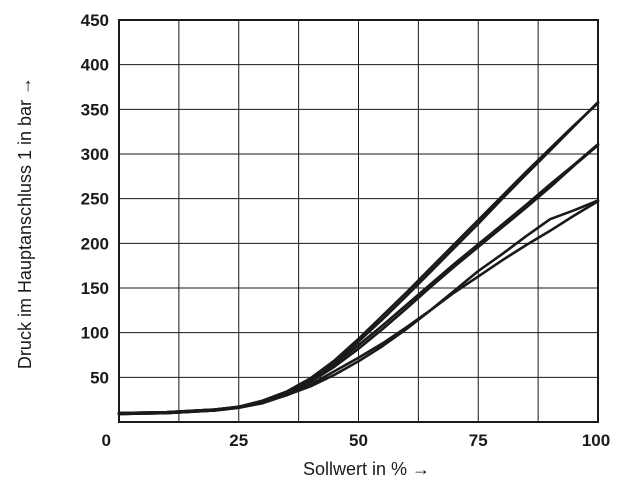 This screenshot has width=617, height=487. What do you see at coordinates (25, 223) in the screenshot?
I see `y-axis-label: Druck im Hauptanschluss 1 in bar →` at bounding box center [25, 223].